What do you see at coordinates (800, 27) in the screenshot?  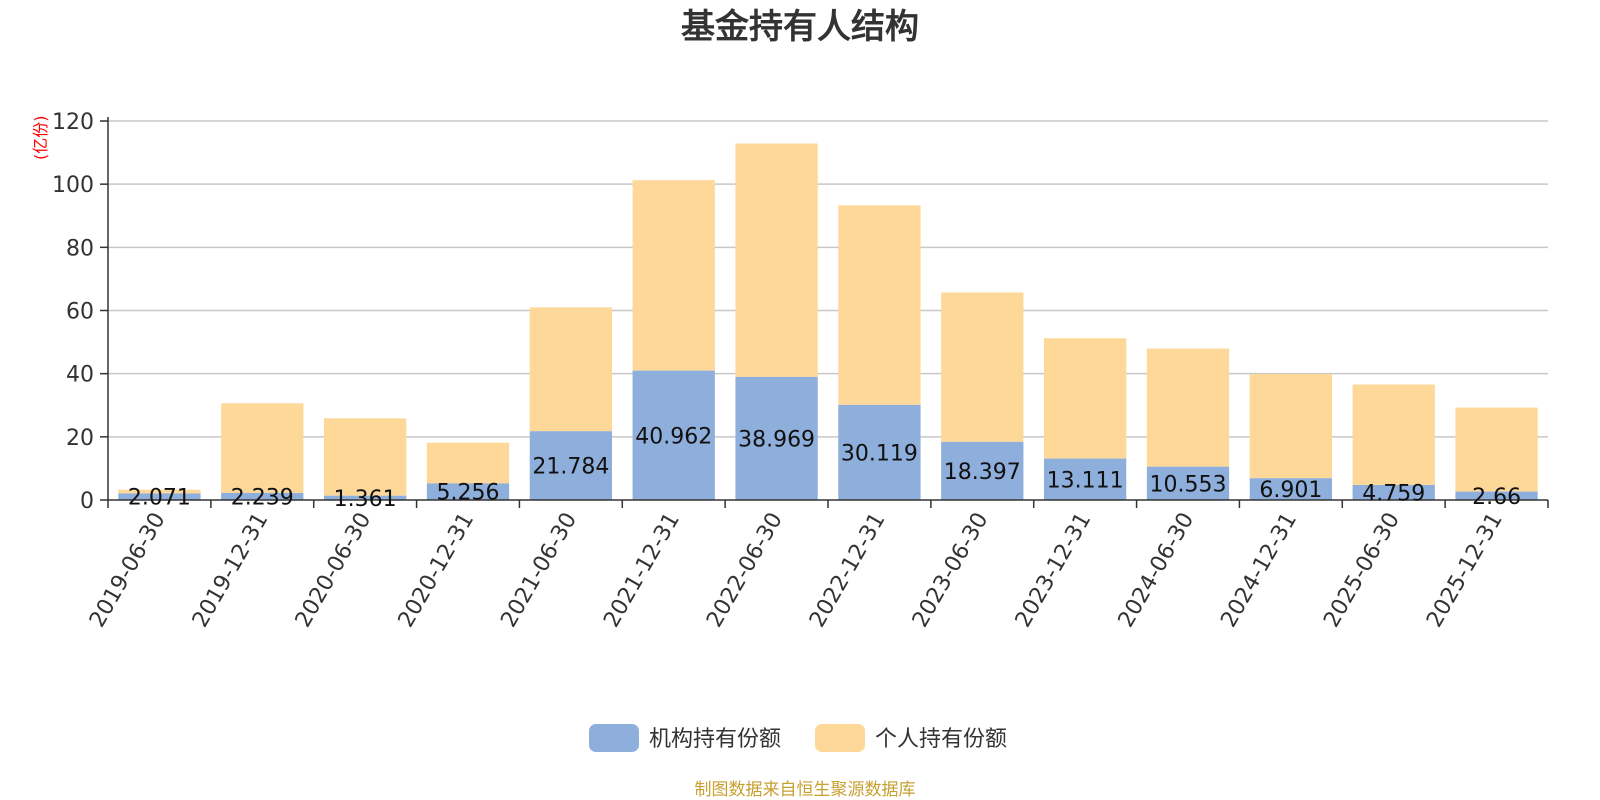 I see `chart-title: 基金持有人结构` at bounding box center [800, 27].